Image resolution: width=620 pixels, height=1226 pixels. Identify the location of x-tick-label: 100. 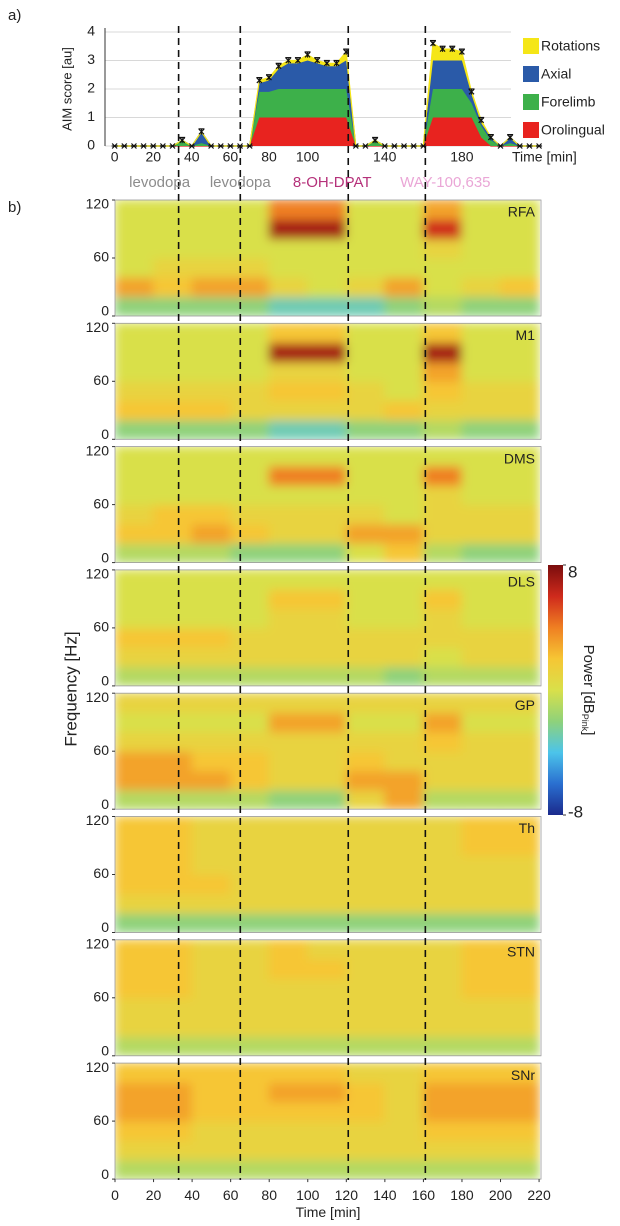
(308, 157).